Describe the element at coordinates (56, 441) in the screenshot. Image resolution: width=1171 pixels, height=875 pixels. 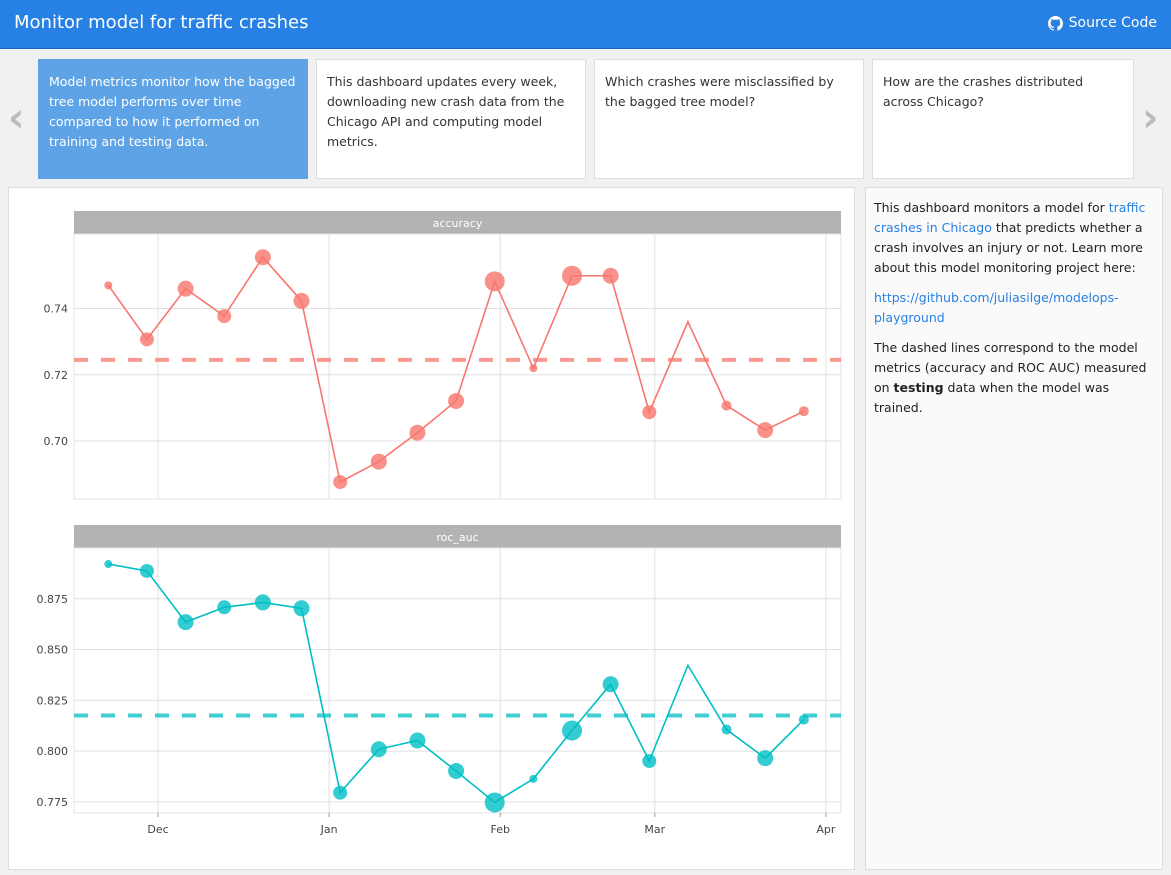
I see `y-tick-label: 0.70` at that location.